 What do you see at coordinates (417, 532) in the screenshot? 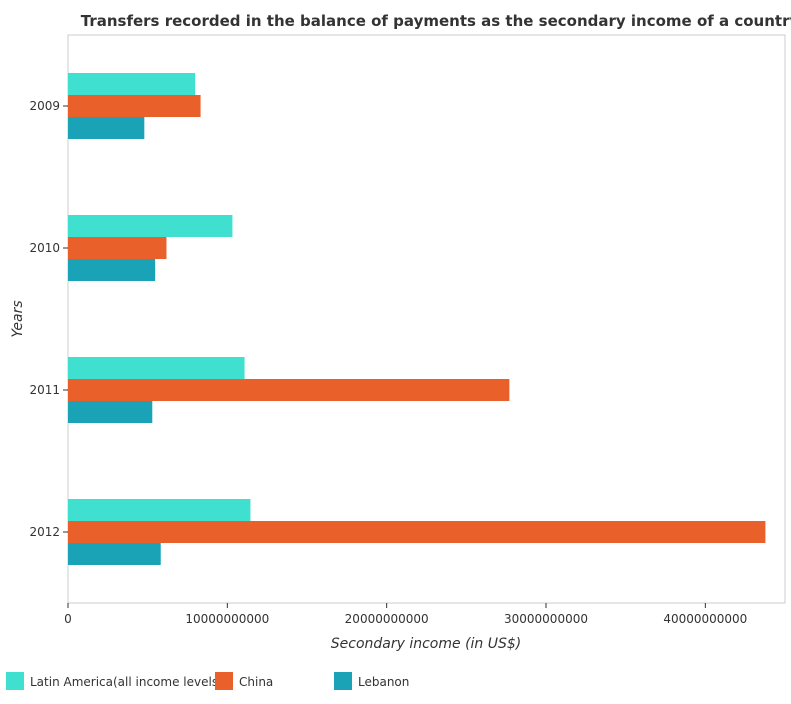
I see `bar-china-2012` at bounding box center [417, 532].